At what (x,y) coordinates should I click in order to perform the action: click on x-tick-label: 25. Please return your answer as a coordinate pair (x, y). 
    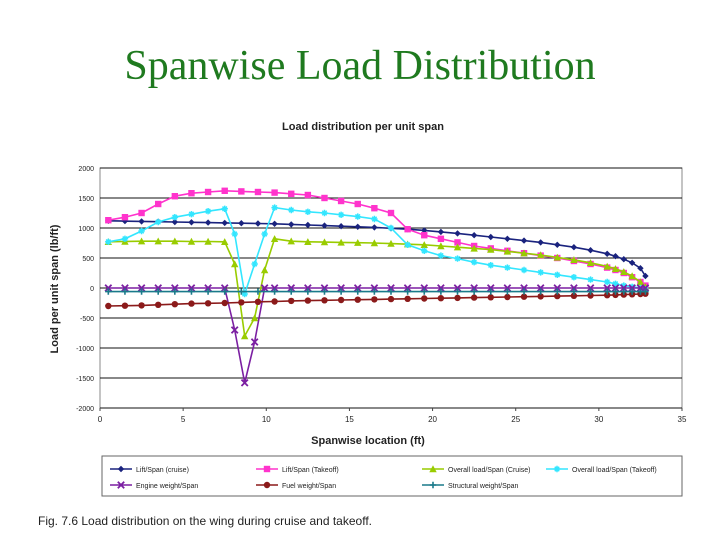
    Looking at the image, I should click on (515, 419).